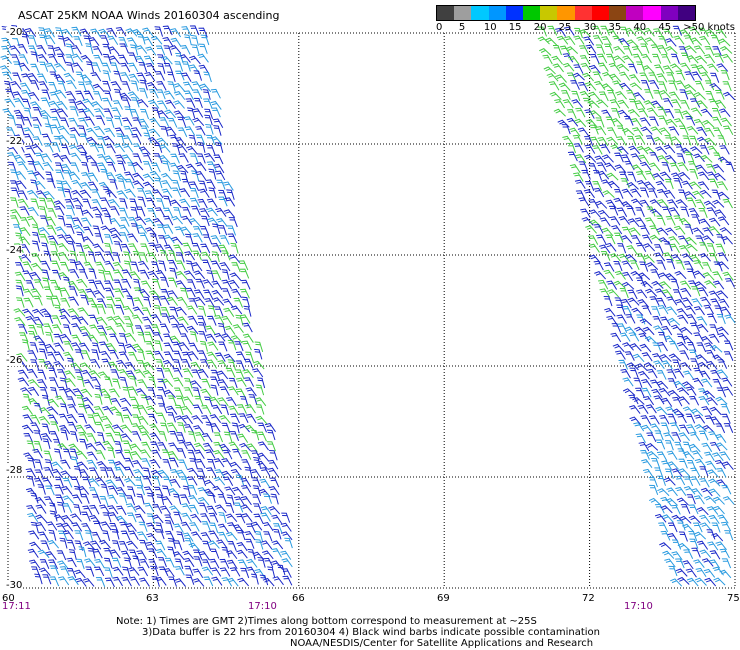 This screenshot has height=650, width=740. I want to click on wind-speed-colorbar: 0 5 10 15 20 25 30 35 40 45 >50 knots, so click(586, 19).